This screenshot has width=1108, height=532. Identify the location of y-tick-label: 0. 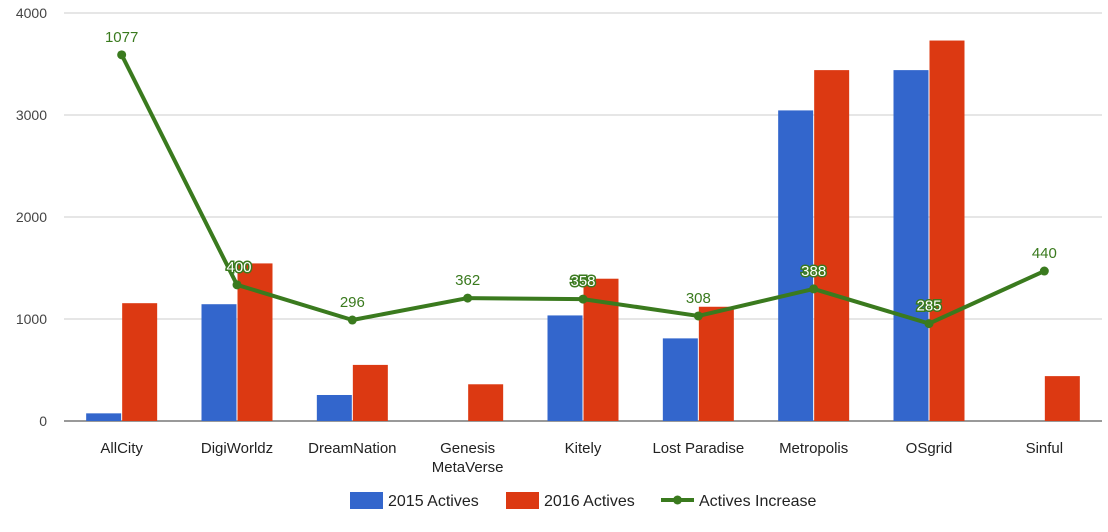
(43, 421).